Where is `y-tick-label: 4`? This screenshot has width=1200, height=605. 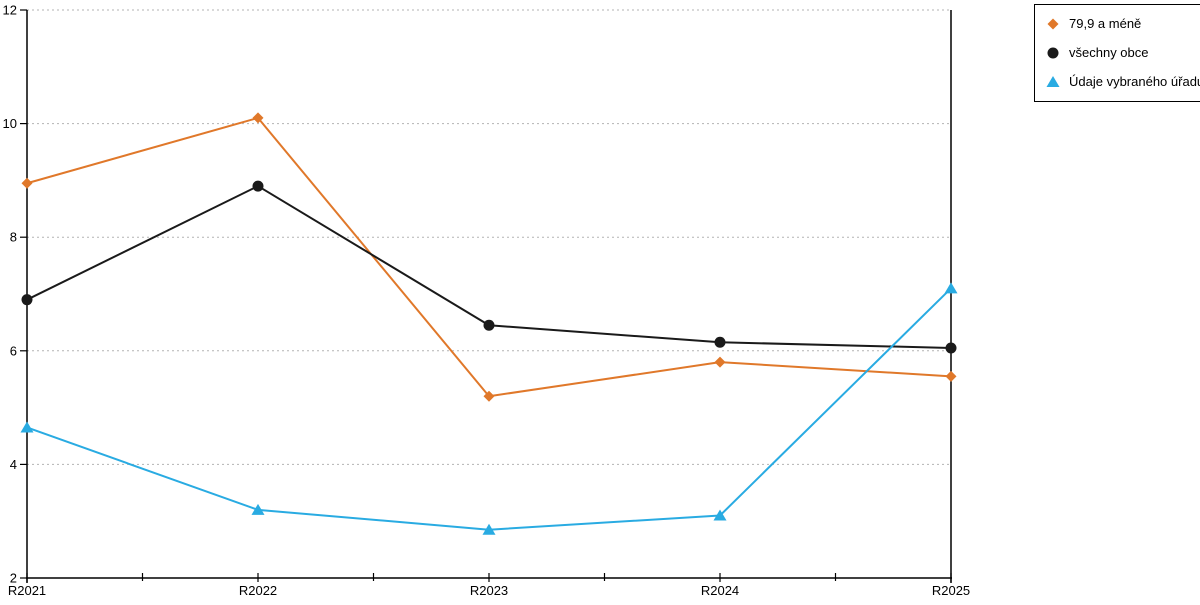
y-tick-label: 4 is located at coordinates (13, 464).